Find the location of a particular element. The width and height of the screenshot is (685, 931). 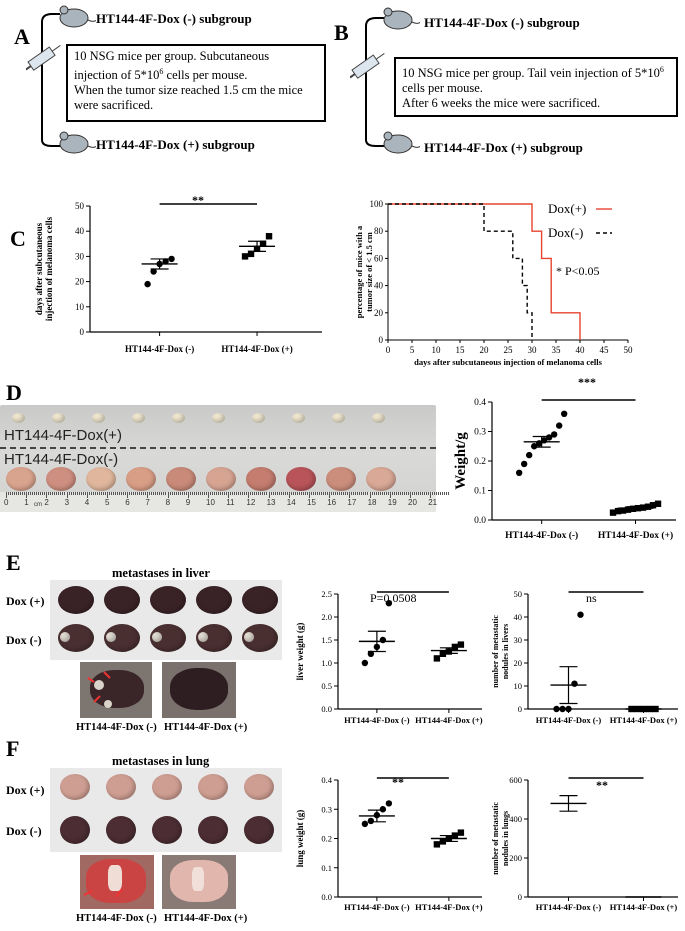

panel-a-box-line1: 10 NSG mice per group. Subcutaneous is located at coordinates (172, 56).